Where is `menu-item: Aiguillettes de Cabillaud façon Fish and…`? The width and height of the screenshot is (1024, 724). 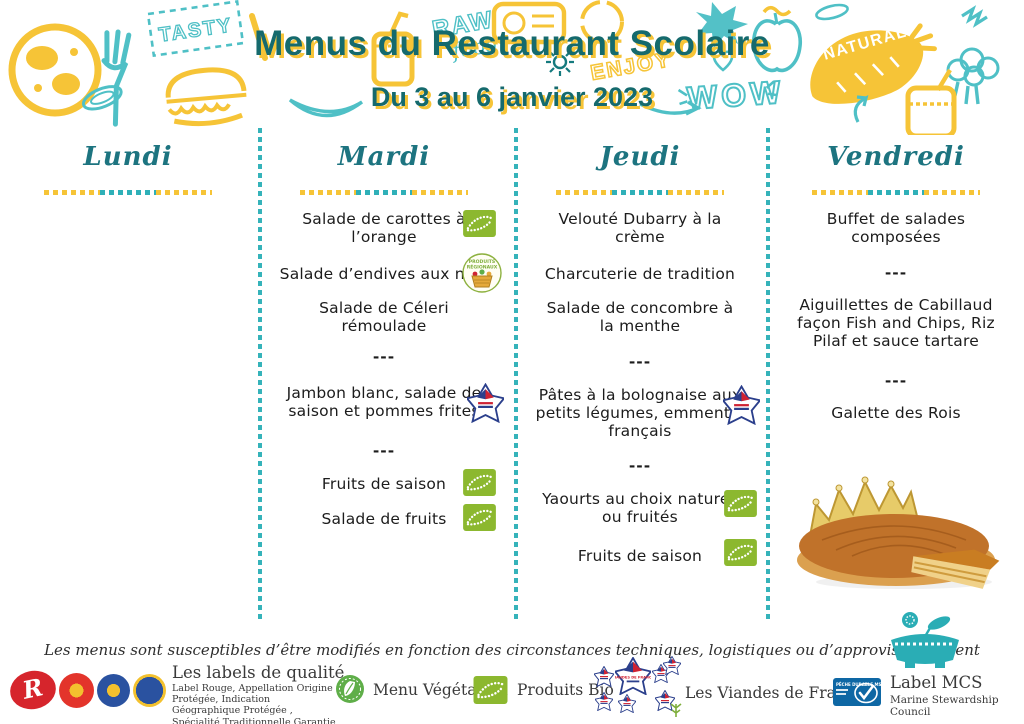
menu-item: Aiguillettes de Cabillaud façon Fish and… is located at coordinates (896, 323).